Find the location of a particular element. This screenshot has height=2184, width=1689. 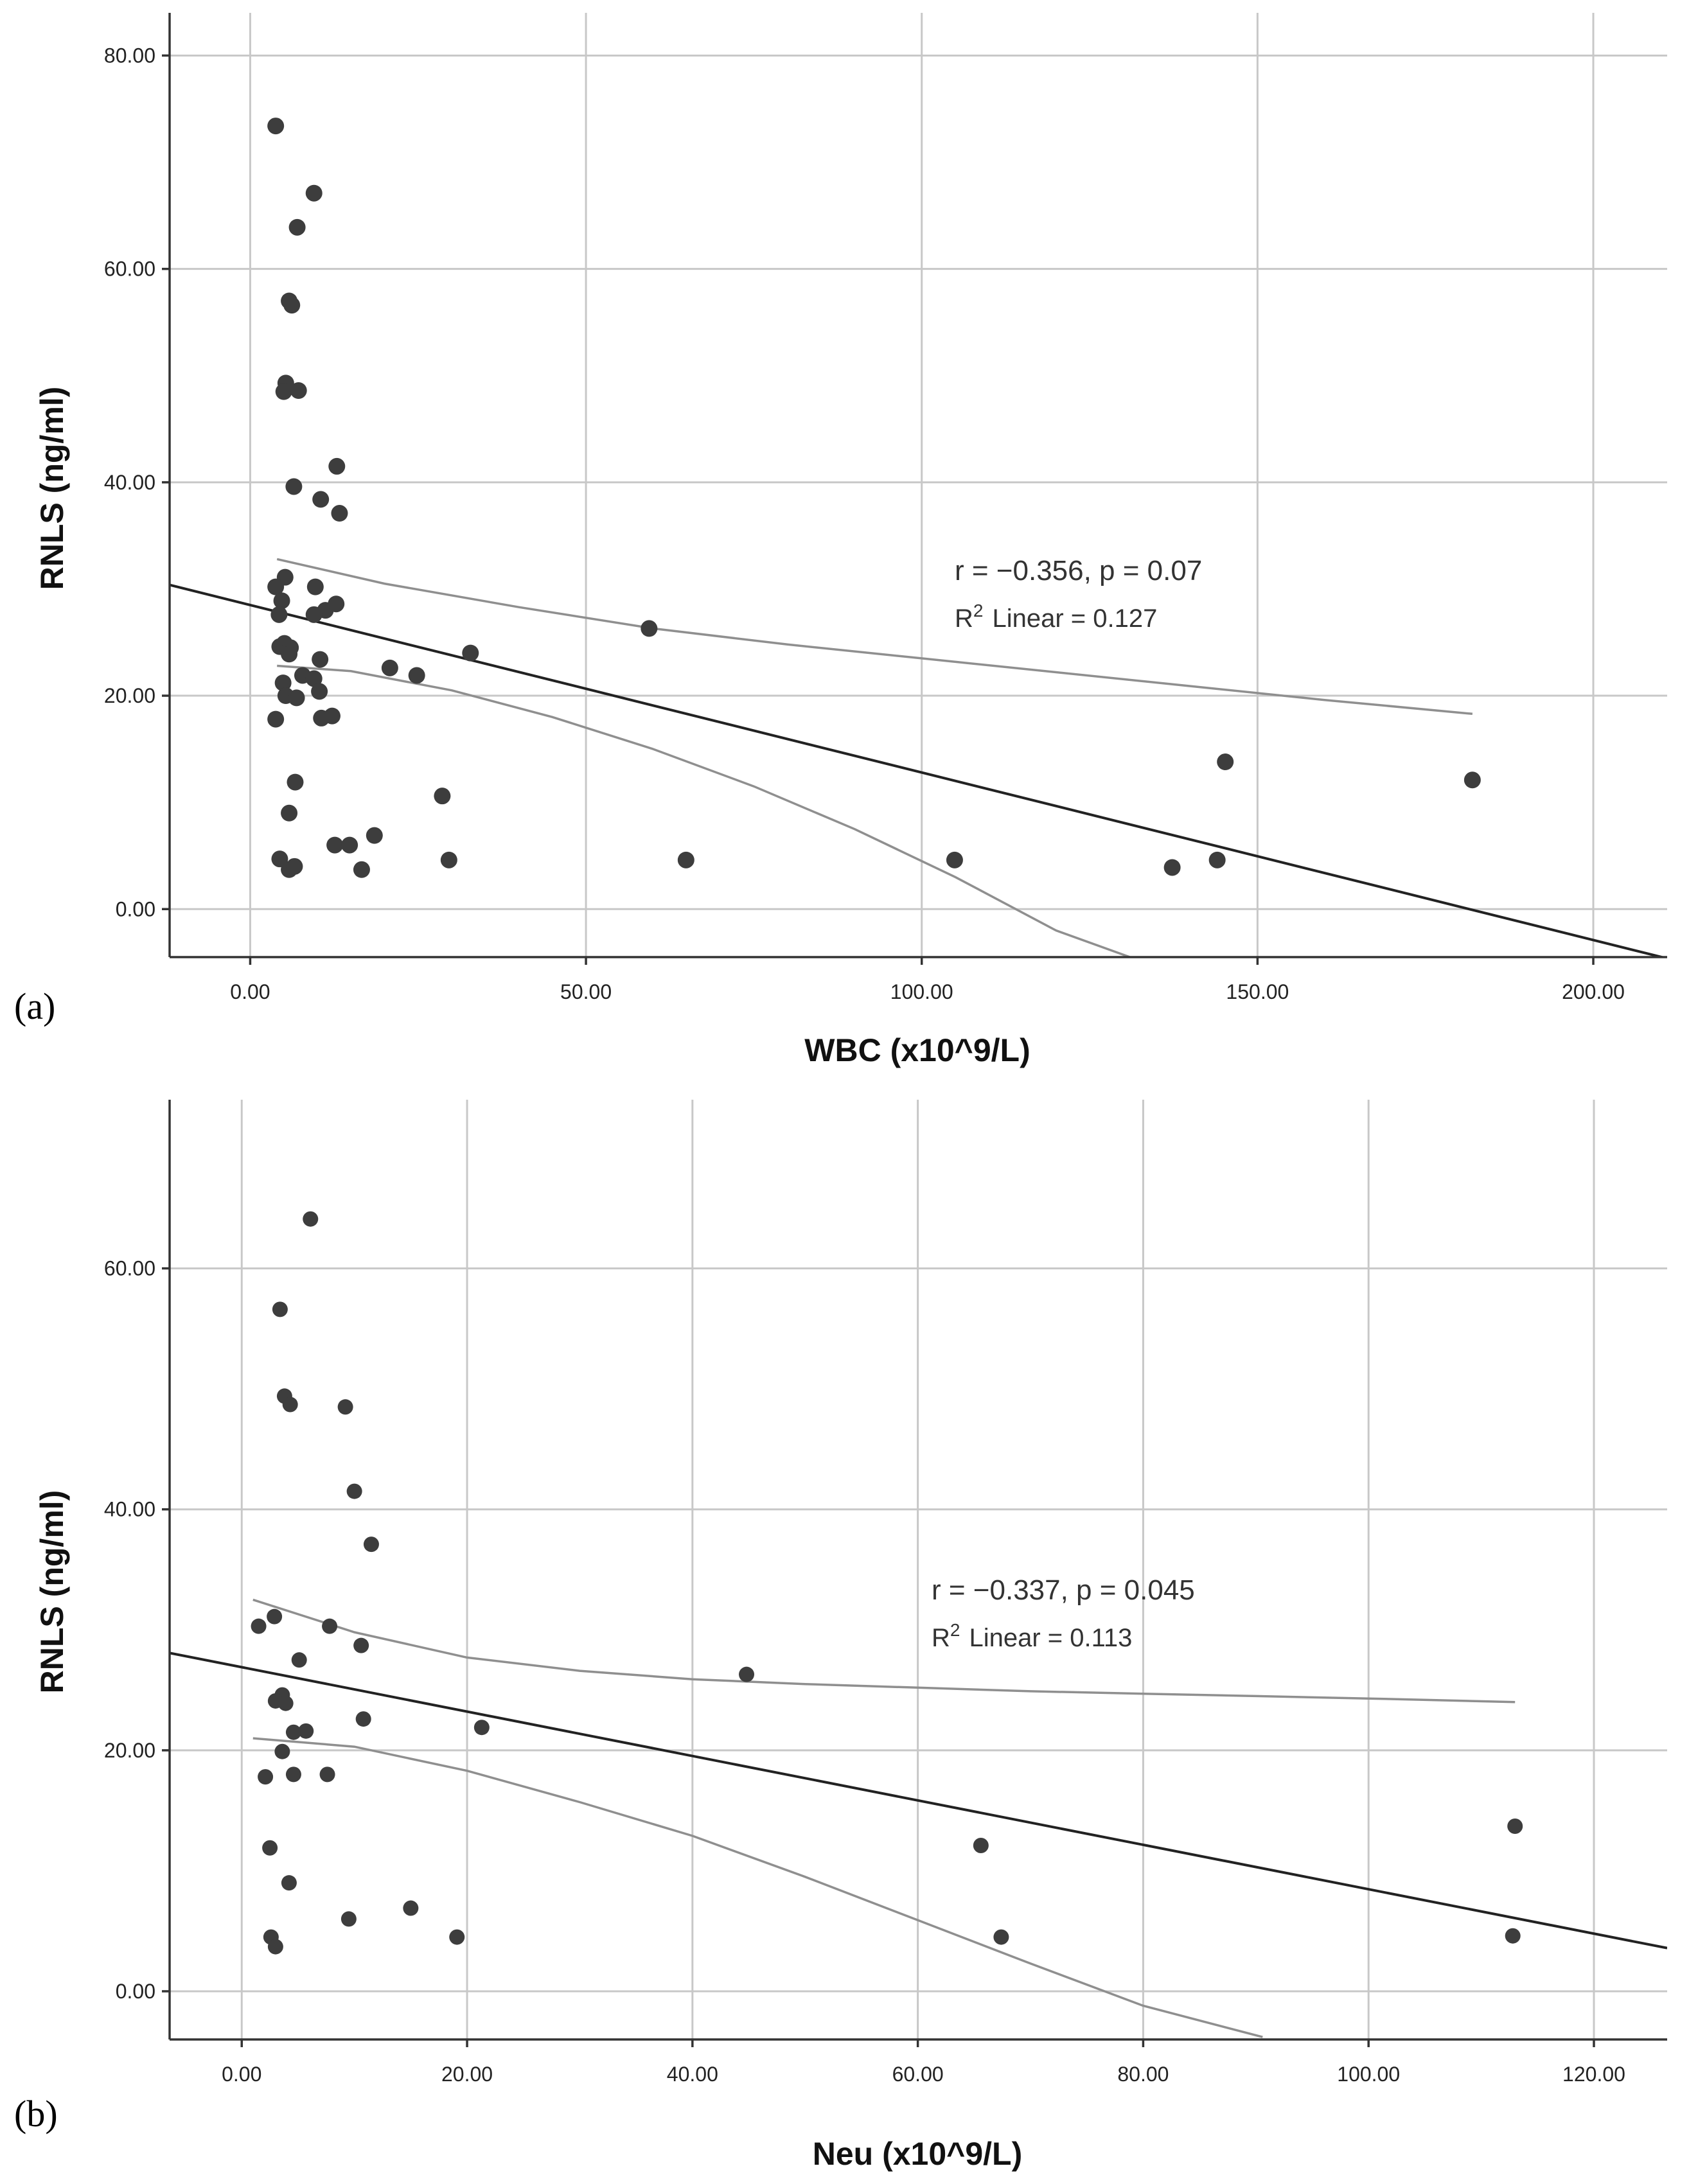

chart-b-x-tick-label-2: 40.00 is located at coordinates (693, 2074).